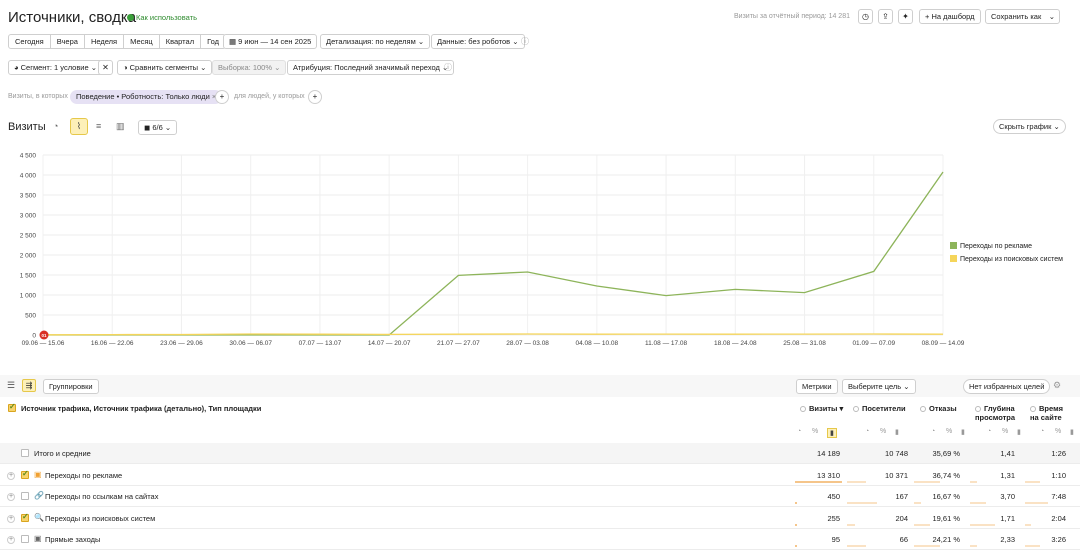 The image size is (1080, 550). I want to click on period-week: Неделя, so click(105, 41).